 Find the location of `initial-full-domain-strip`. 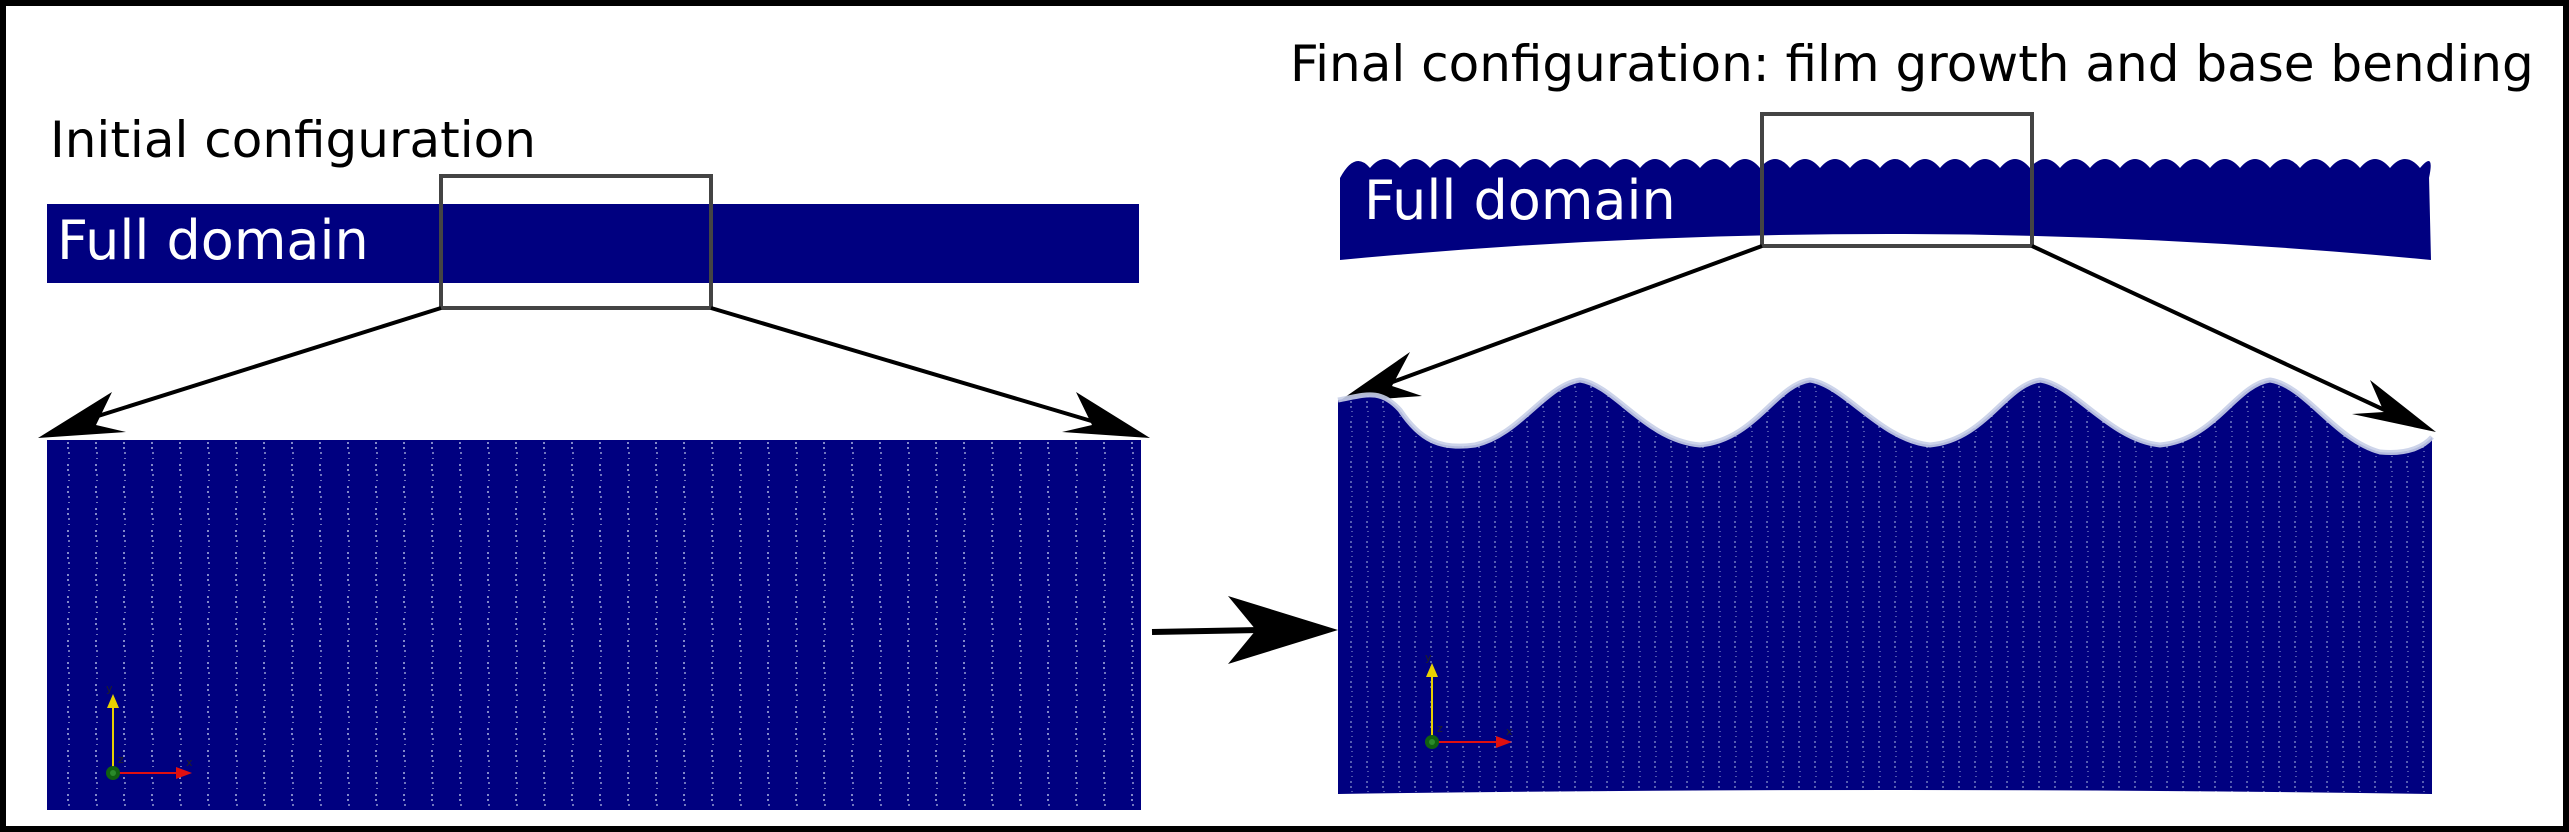

initial-full-domain-strip is located at coordinates (593, 243).